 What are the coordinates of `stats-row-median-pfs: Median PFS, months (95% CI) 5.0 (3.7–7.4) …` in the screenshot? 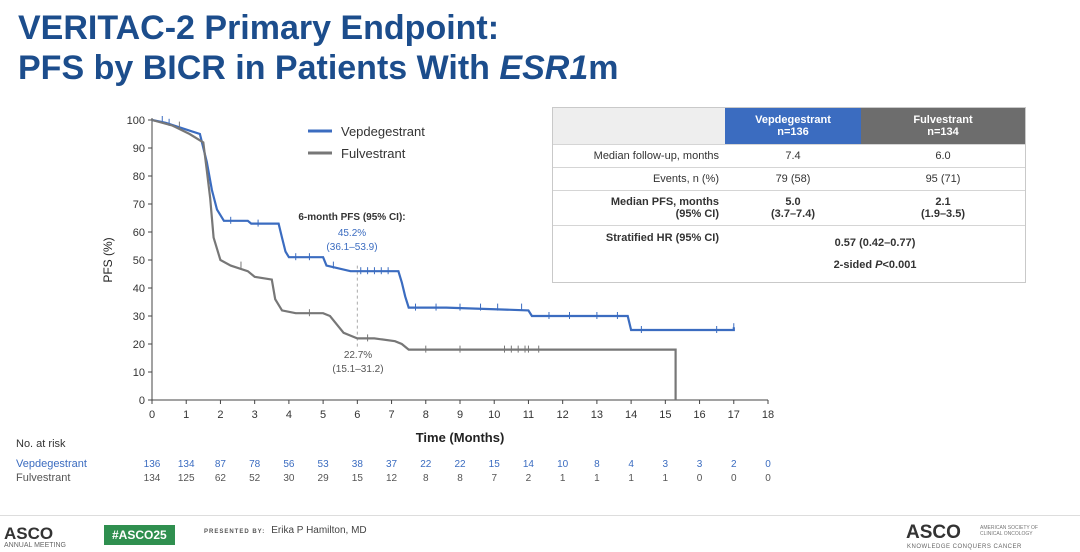 It's located at (789, 207).